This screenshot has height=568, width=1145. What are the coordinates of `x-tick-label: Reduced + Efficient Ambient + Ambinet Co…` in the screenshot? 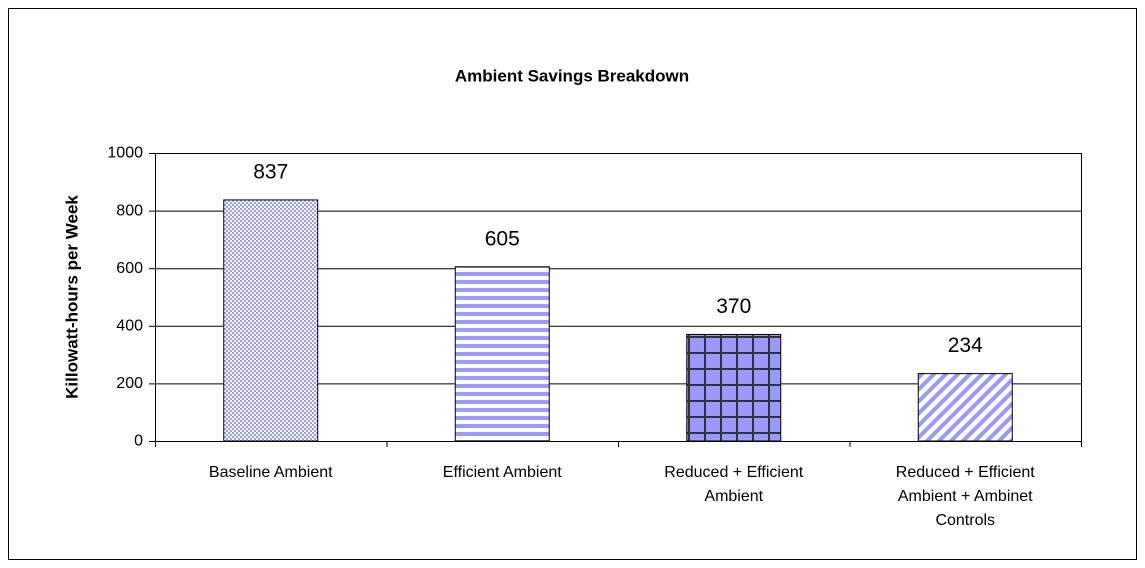 It's located at (965, 496).